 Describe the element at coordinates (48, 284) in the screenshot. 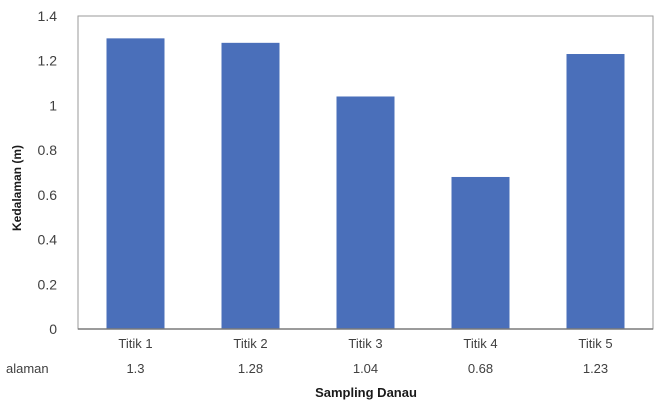

I see `y-tick-label: 0.2` at that location.